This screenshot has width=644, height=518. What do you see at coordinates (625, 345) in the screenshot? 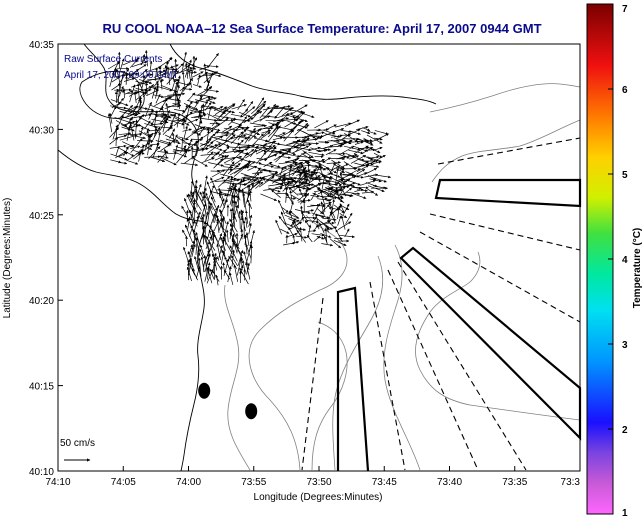
I see `colorbar-tick-label: 3` at bounding box center [625, 345].